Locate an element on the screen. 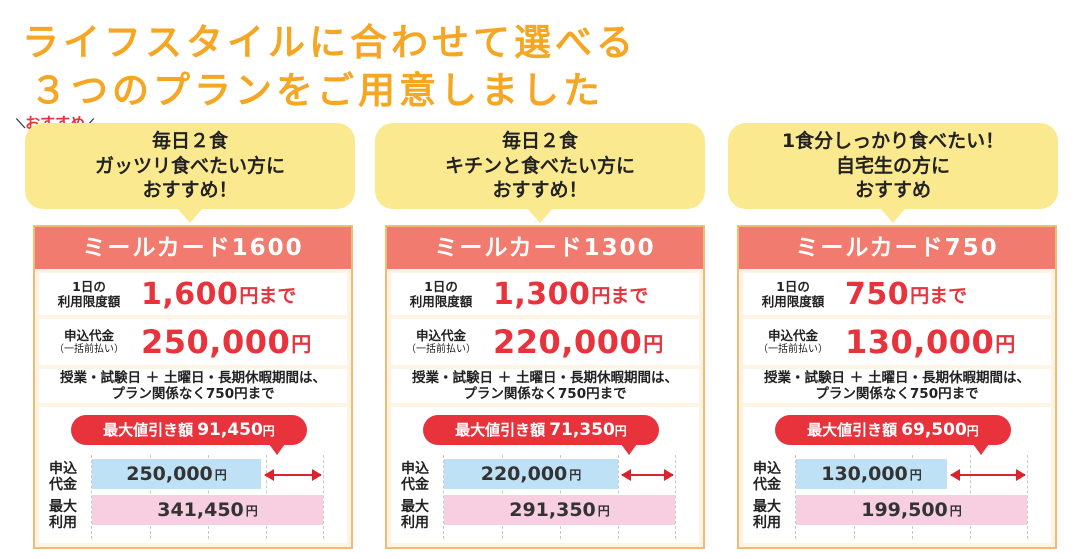 This screenshot has width=1085, height=559. headline-line-1: ライフスタイルに合わせて選べる is located at coordinates (329, 42).